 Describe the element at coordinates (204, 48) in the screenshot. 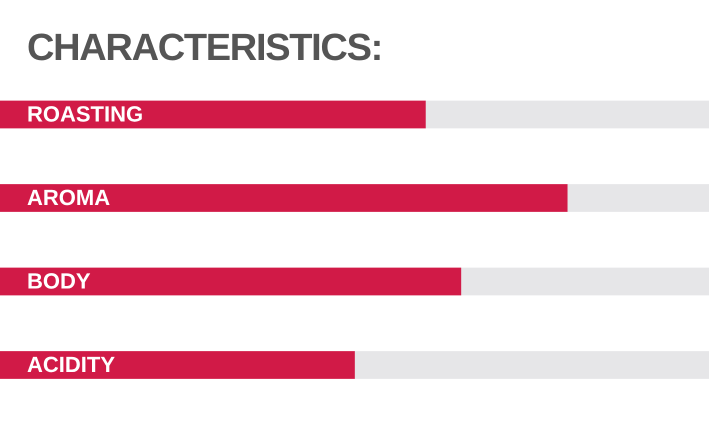

I see `chart-title: CHARACTERISTICS:` at that location.